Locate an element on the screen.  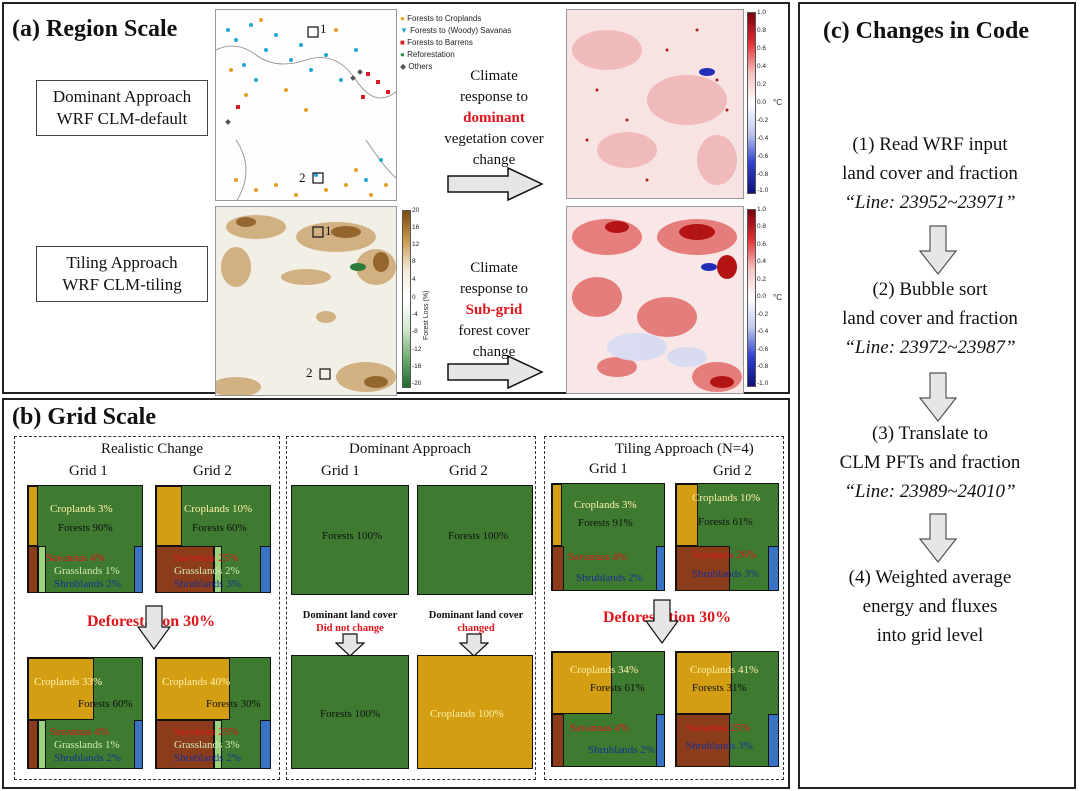
dominant-grid1-label: Grid 1 is located at coordinates (340, 471).